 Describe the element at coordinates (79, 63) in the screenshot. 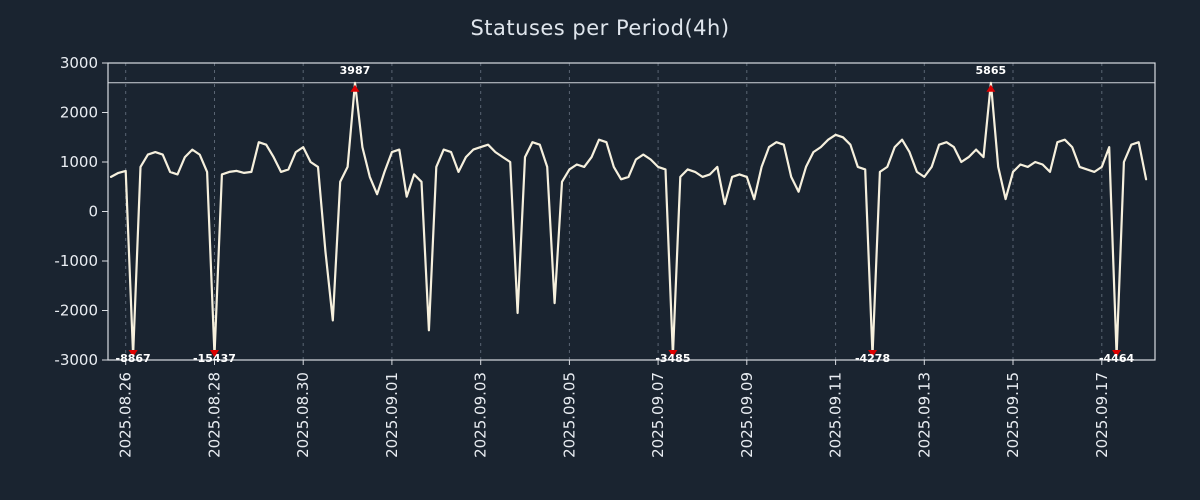

I see `y-tick-label: 3000` at that location.